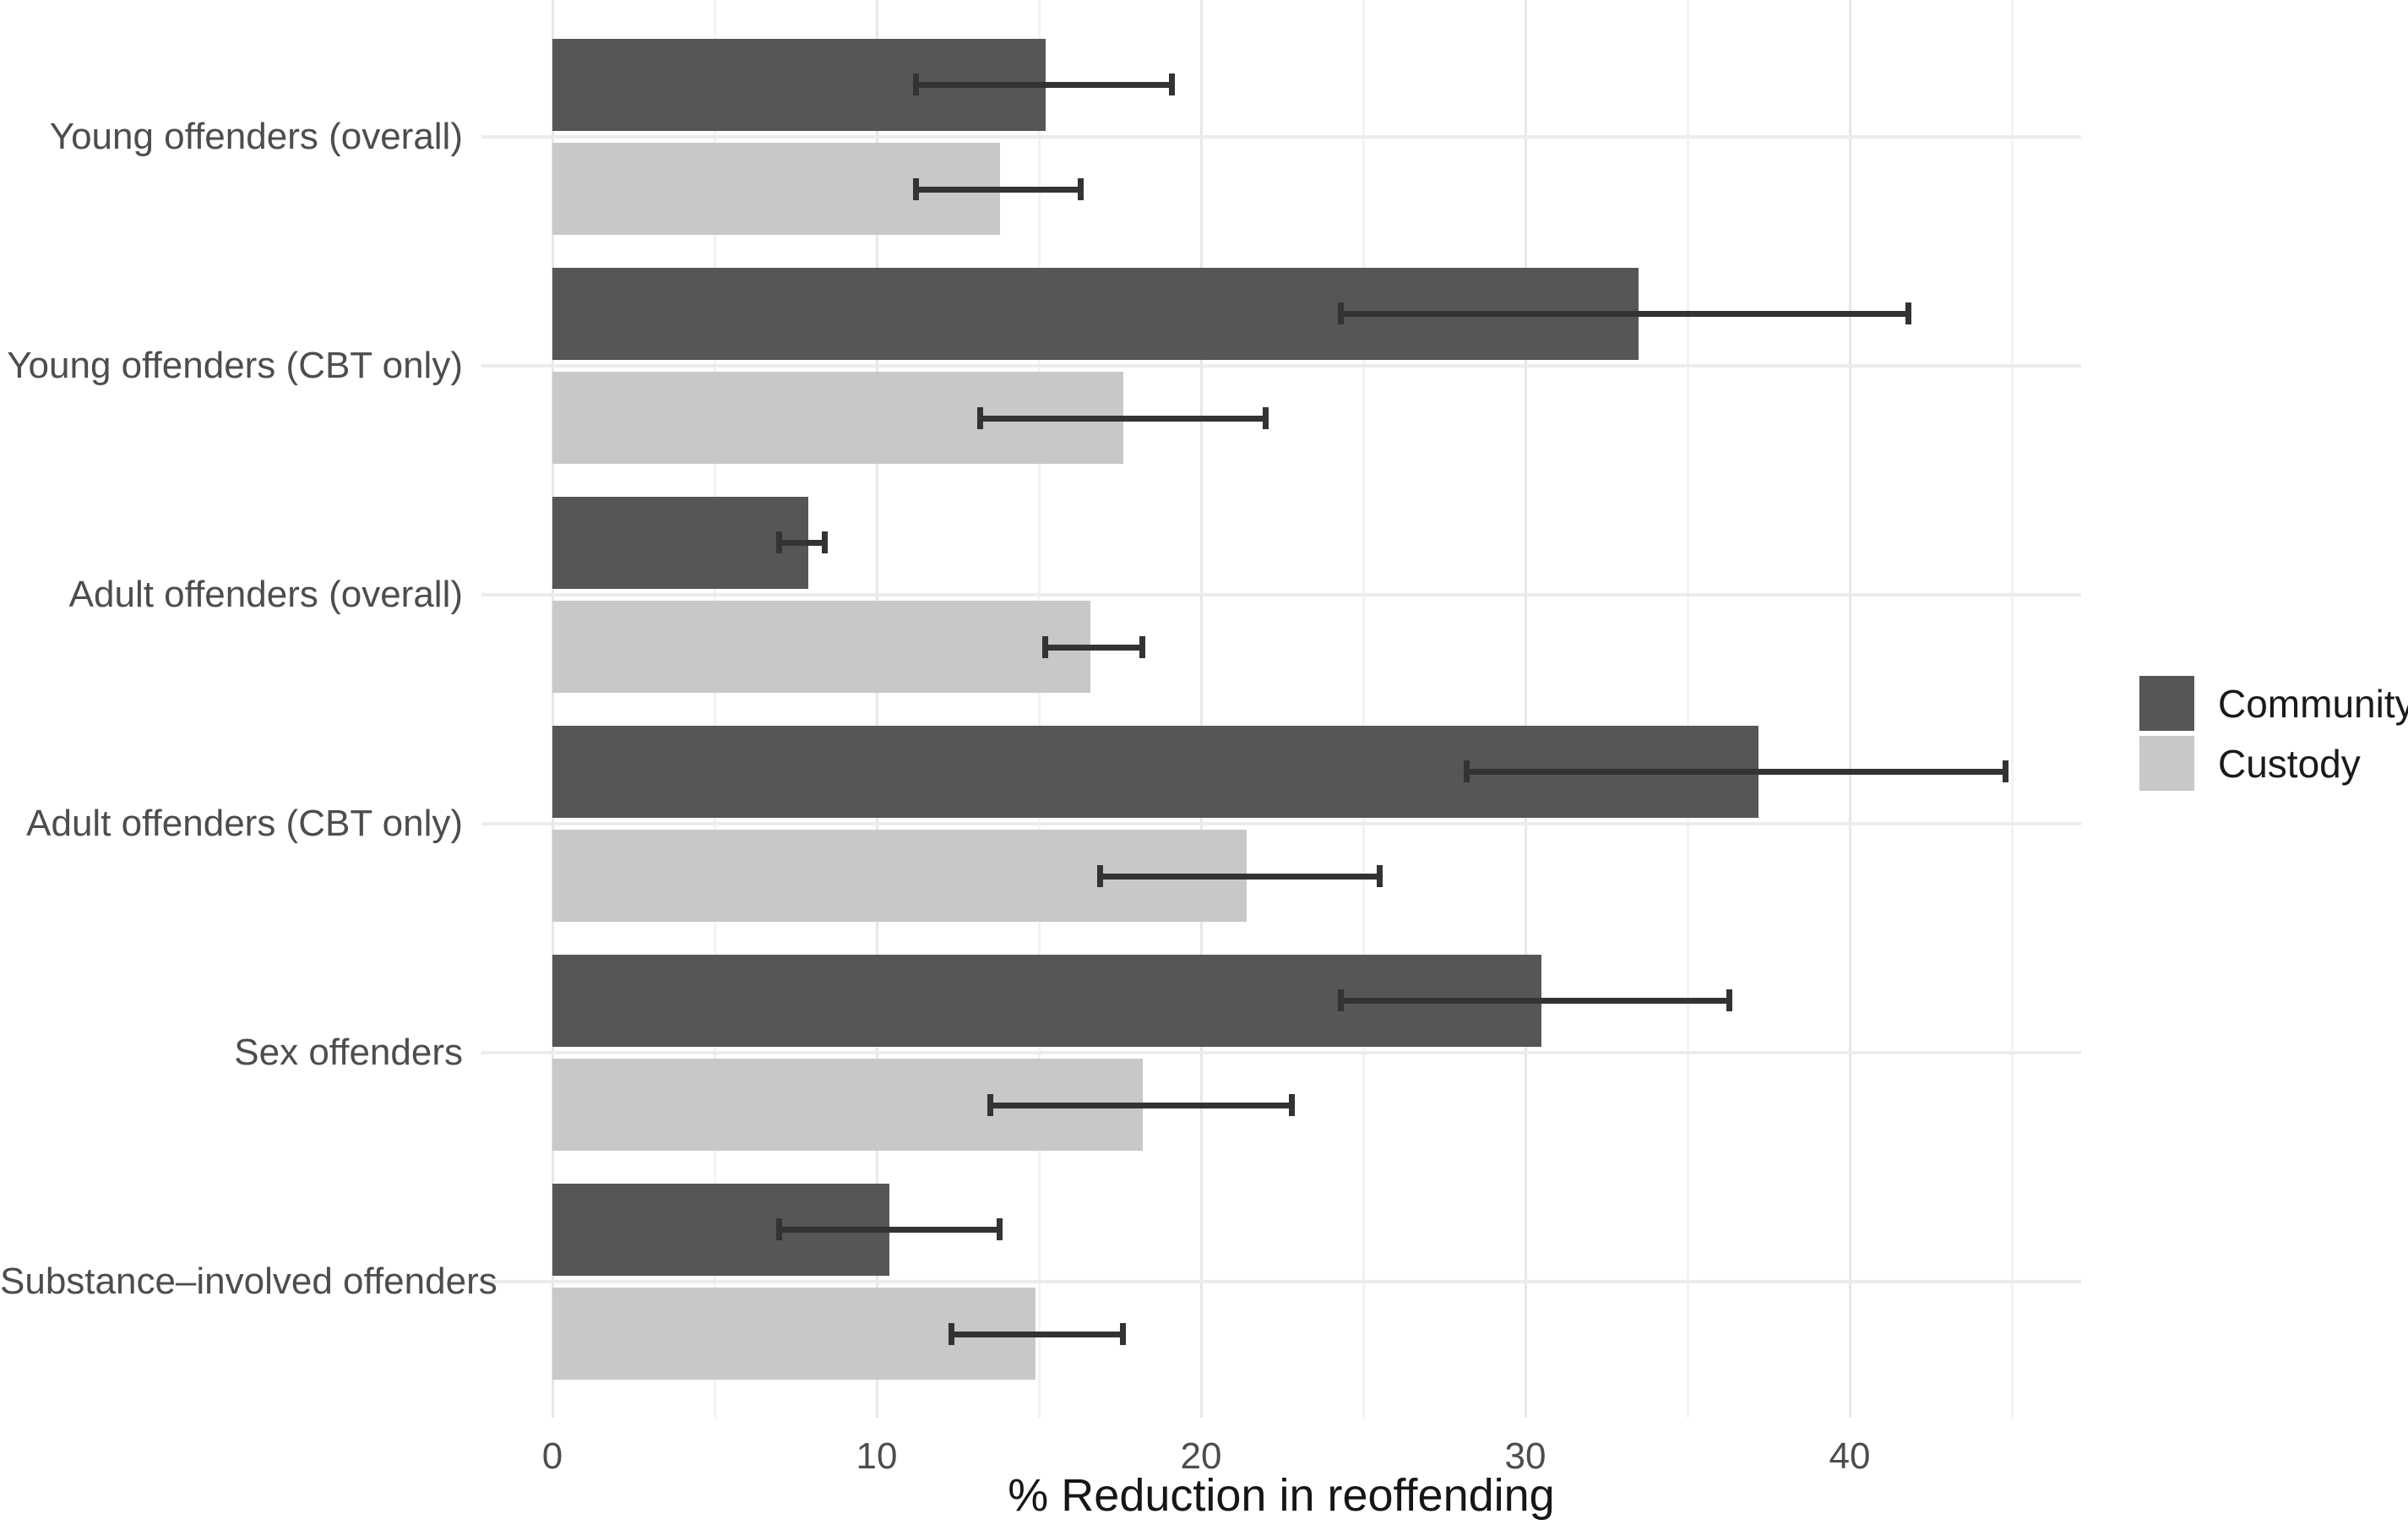 The image size is (2408, 1525). I want to click on legend-label-custody: Custody, so click(2289, 763).